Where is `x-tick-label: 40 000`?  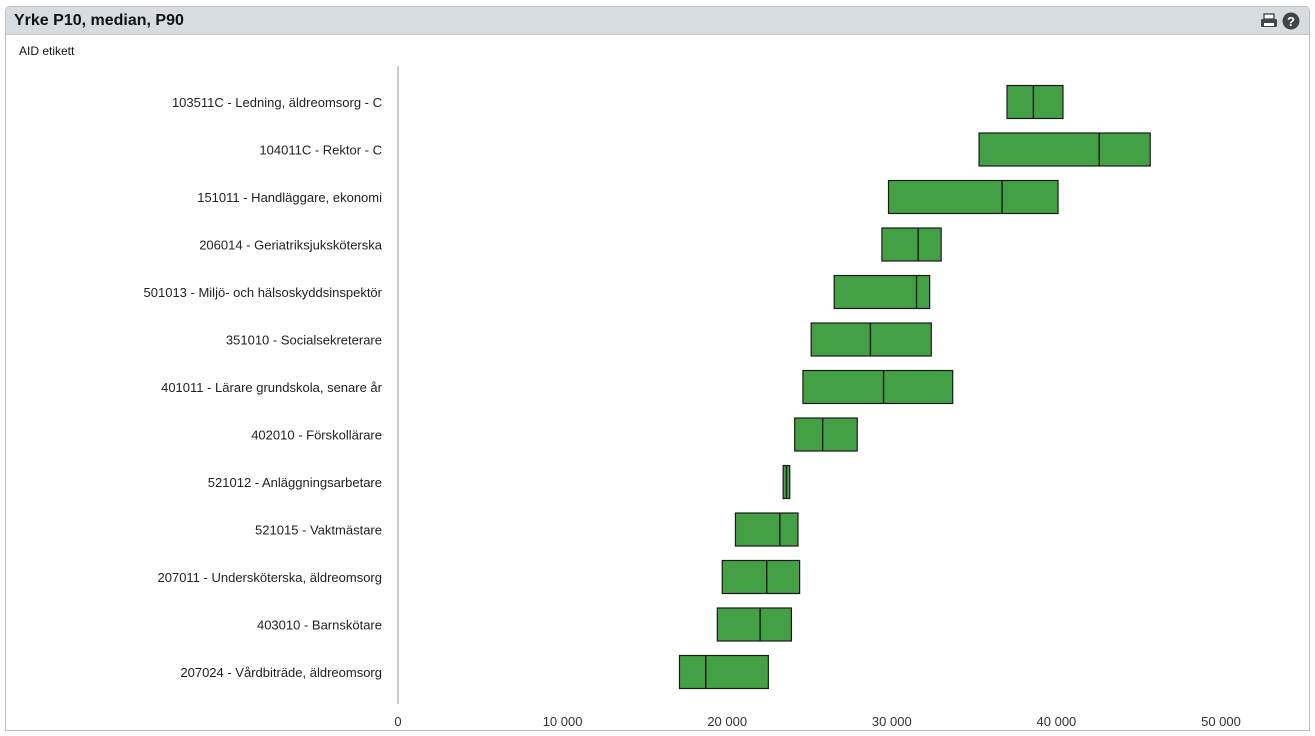
x-tick-label: 40 000 is located at coordinates (1057, 721).